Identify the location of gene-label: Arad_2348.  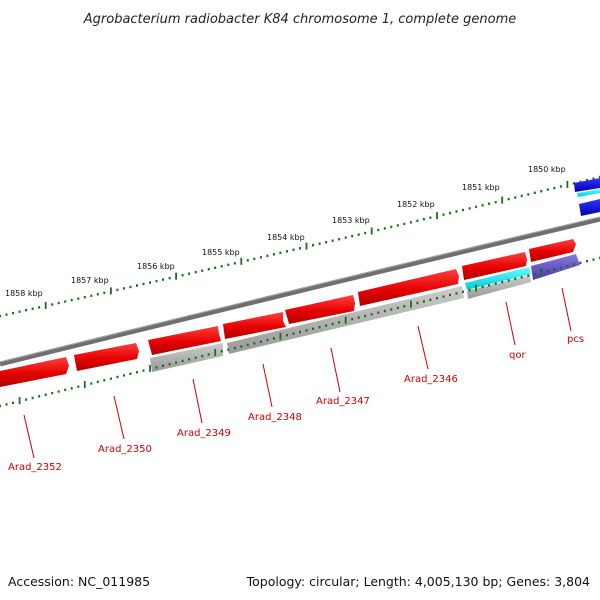
(275, 417).